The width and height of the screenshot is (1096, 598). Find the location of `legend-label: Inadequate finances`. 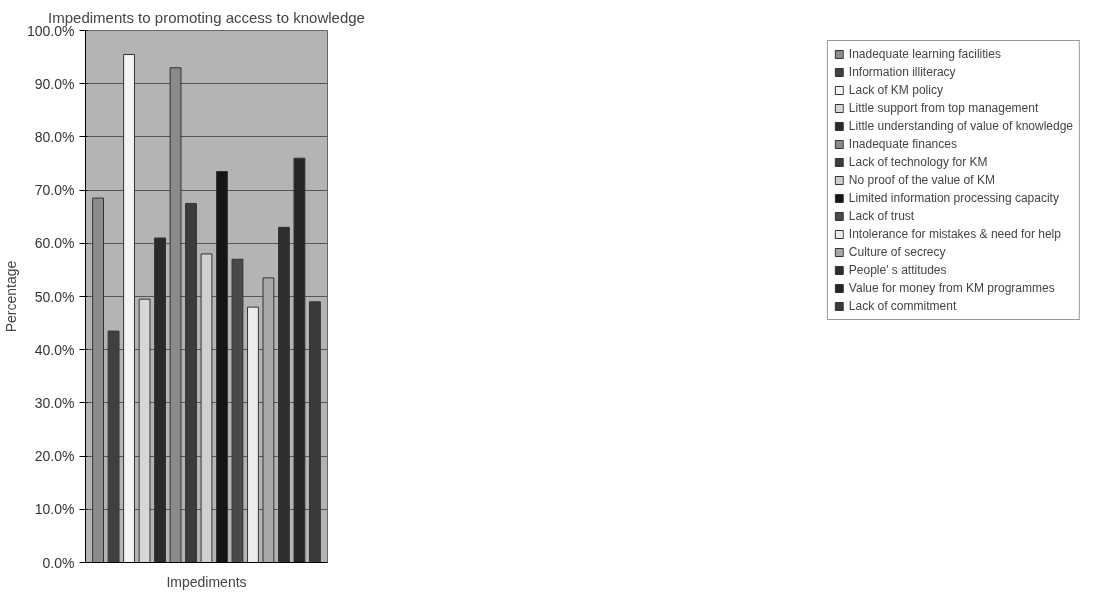

legend-label: Inadequate finances is located at coordinates (902, 144).